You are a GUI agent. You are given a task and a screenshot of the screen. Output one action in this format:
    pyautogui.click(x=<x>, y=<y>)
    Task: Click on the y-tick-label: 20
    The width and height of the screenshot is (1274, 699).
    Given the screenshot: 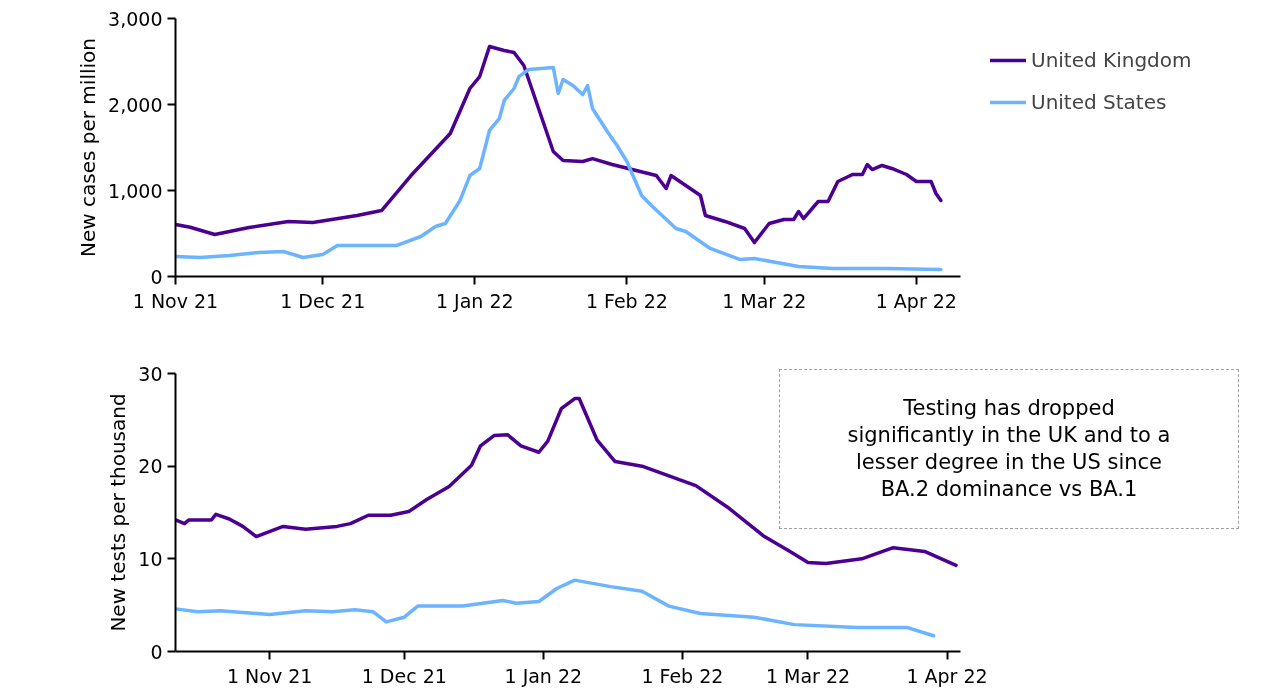 What is the action you would take?
    pyautogui.click(x=150, y=466)
    